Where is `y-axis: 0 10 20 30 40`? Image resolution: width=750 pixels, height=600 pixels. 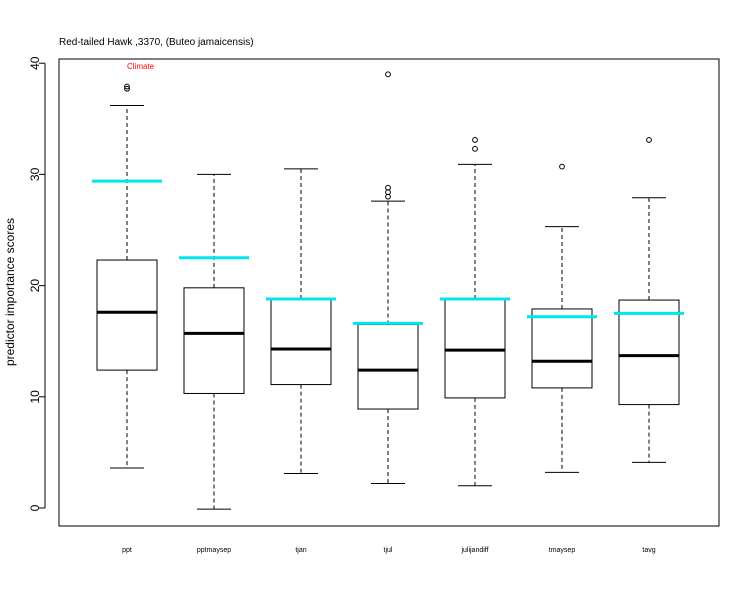 y-axis: 0 10 20 30 40 is located at coordinates (37, 283).